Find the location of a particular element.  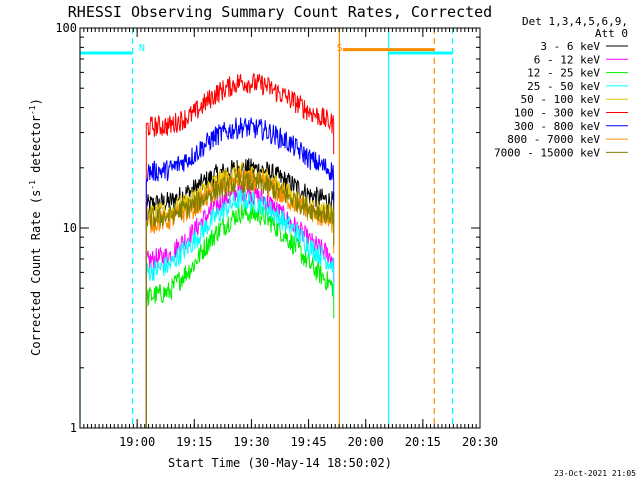

legend-entry-label-1: 6 - 12 keV is located at coordinates (567, 59).